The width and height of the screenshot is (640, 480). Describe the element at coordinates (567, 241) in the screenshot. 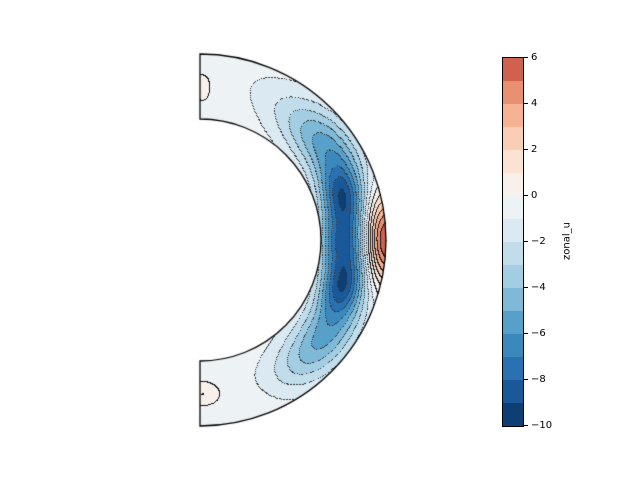

I see `colorbar-label: zonal_u` at that location.